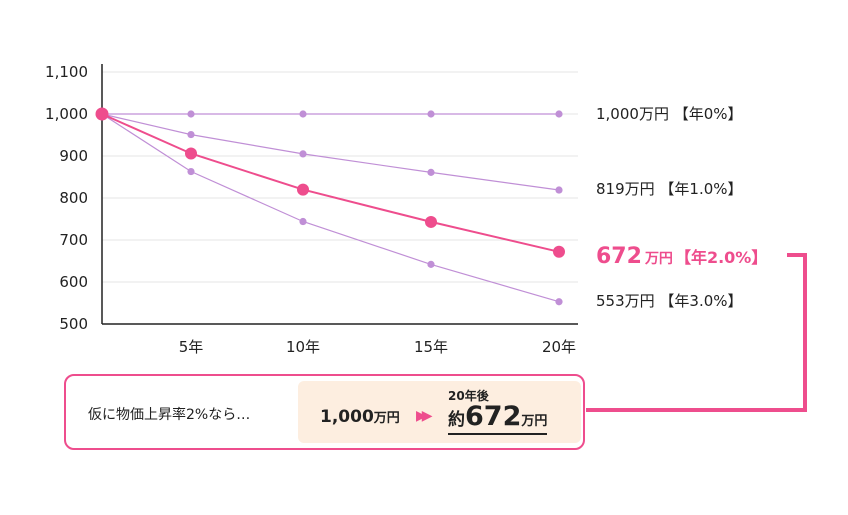 The height and width of the screenshot is (515, 848). What do you see at coordinates (669, 189) in the screenshot?
I see `series-end-label: 819万円 【年1.0%】` at bounding box center [669, 189].